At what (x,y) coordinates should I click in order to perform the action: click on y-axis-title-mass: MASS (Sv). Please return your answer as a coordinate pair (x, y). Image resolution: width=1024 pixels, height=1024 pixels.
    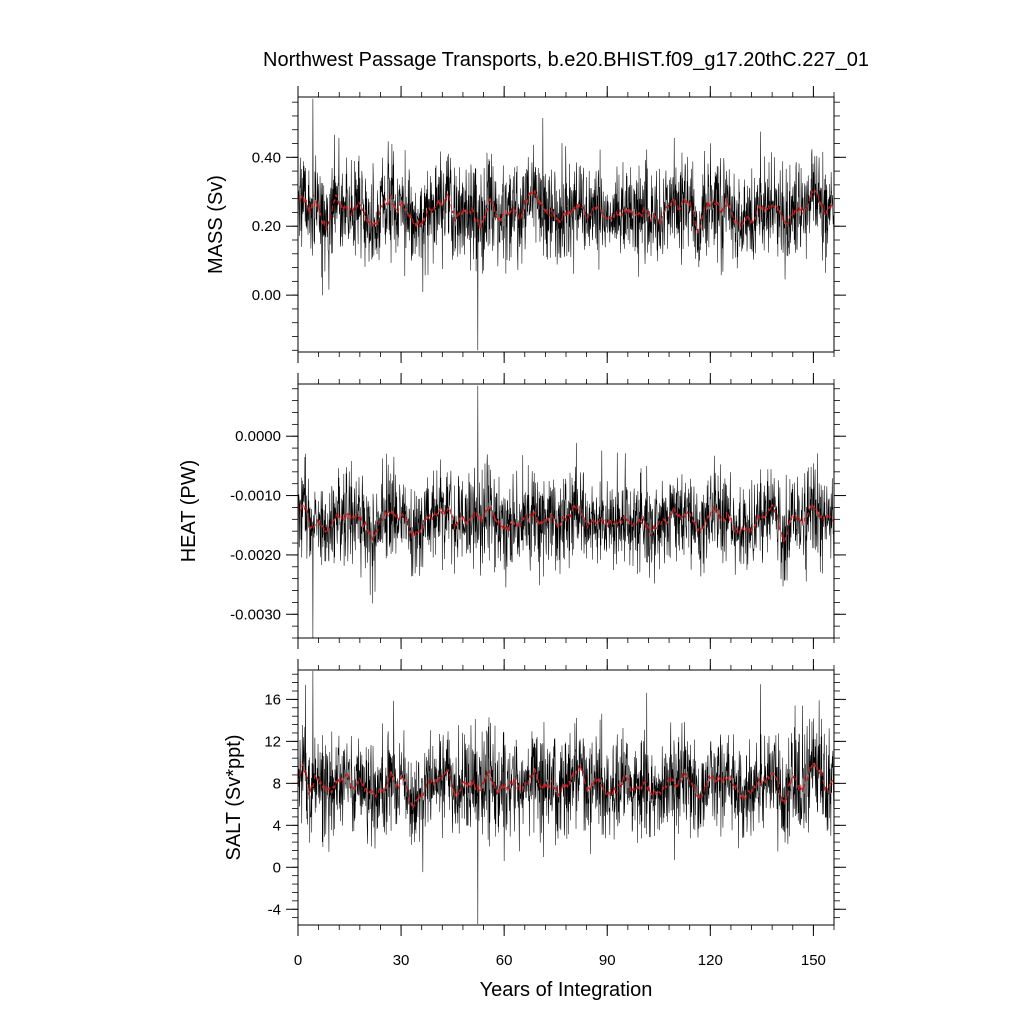
    Looking at the image, I should click on (216, 224).